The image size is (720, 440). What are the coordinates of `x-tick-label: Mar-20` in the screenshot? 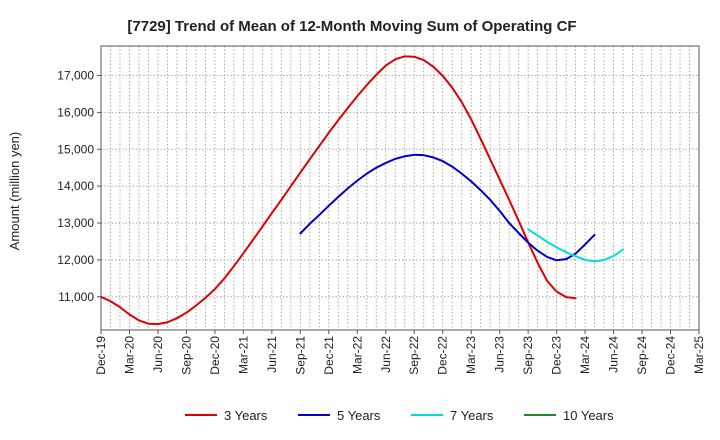 It's located at (129, 355).